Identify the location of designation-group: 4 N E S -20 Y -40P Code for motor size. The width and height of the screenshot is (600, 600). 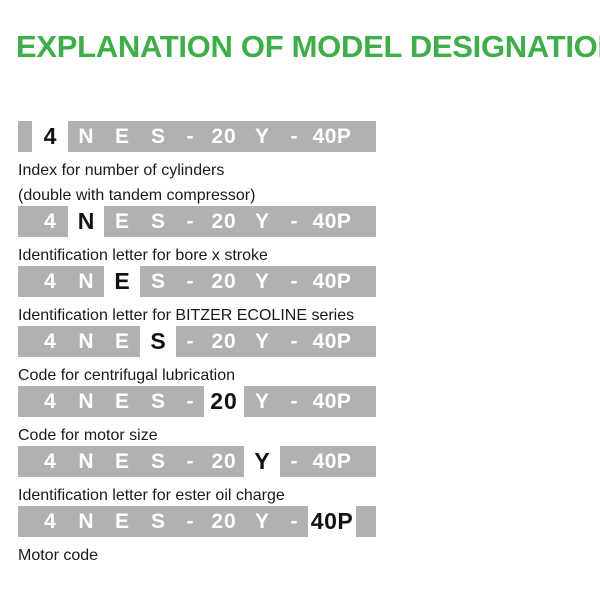
(208, 416).